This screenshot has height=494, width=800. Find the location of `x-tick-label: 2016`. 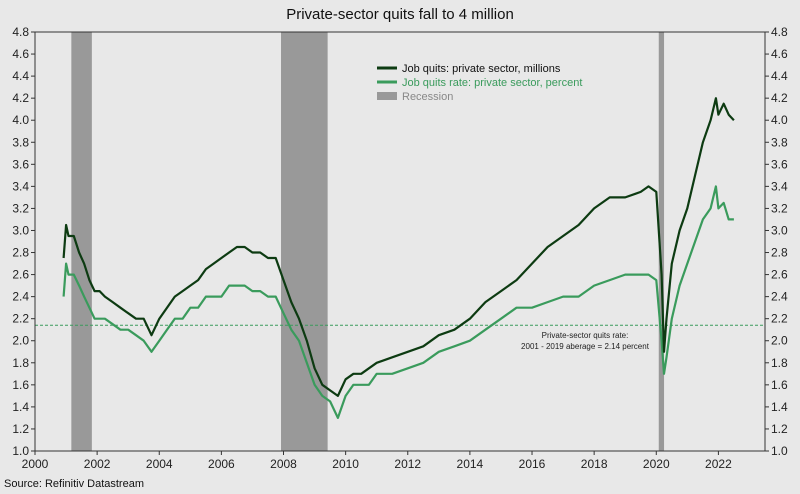

x-tick-label: 2016 is located at coordinates (532, 464).